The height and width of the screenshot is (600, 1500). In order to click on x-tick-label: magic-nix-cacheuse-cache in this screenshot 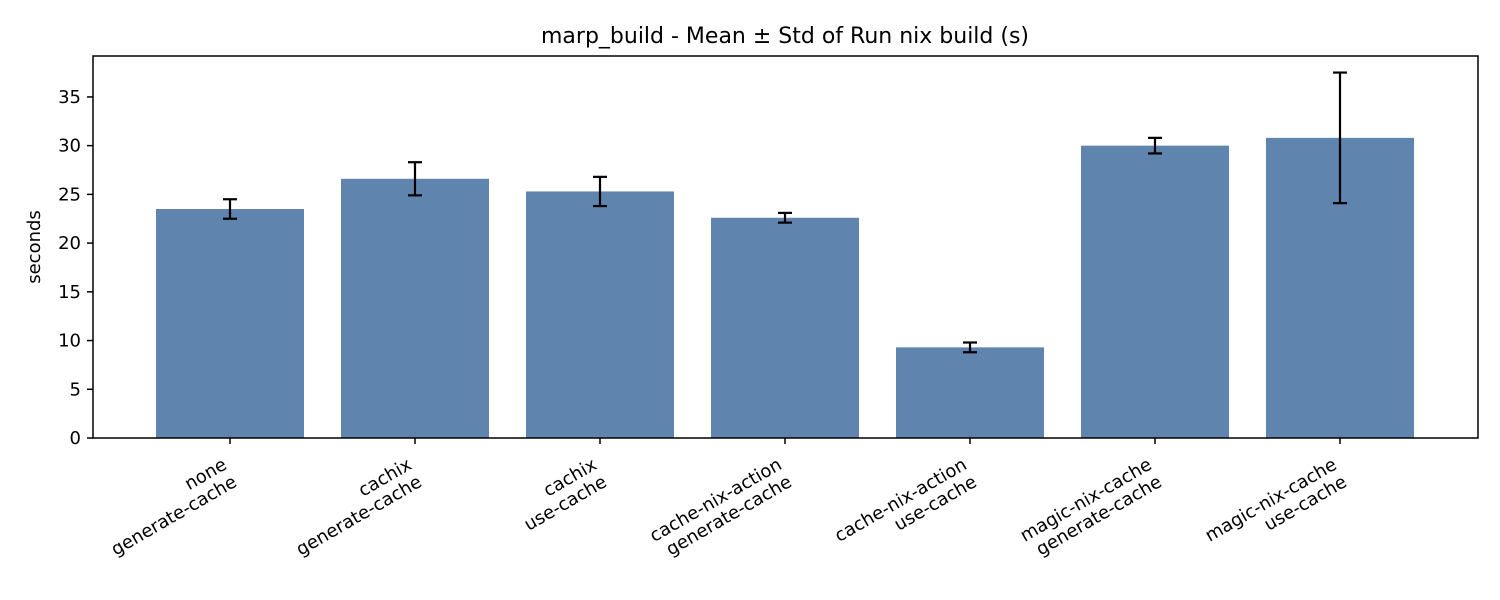, I will do `click(1276, 509)`.